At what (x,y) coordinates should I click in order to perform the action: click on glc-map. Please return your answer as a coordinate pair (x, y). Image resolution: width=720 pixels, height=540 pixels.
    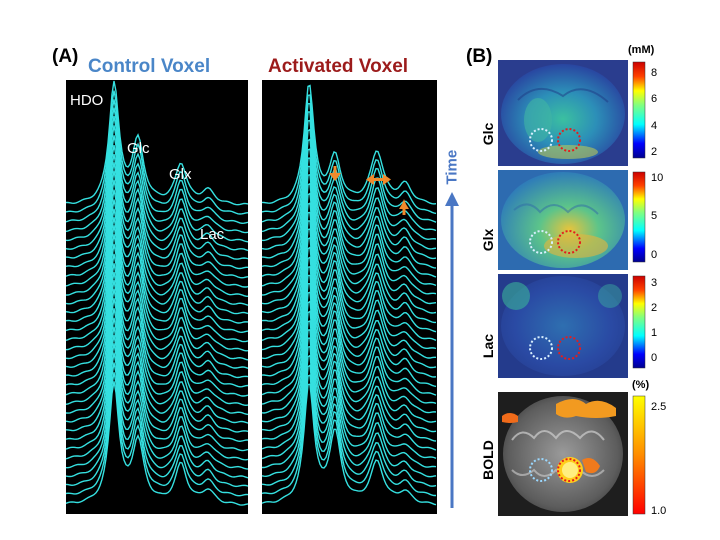
    Looking at the image, I should click on (563, 113).